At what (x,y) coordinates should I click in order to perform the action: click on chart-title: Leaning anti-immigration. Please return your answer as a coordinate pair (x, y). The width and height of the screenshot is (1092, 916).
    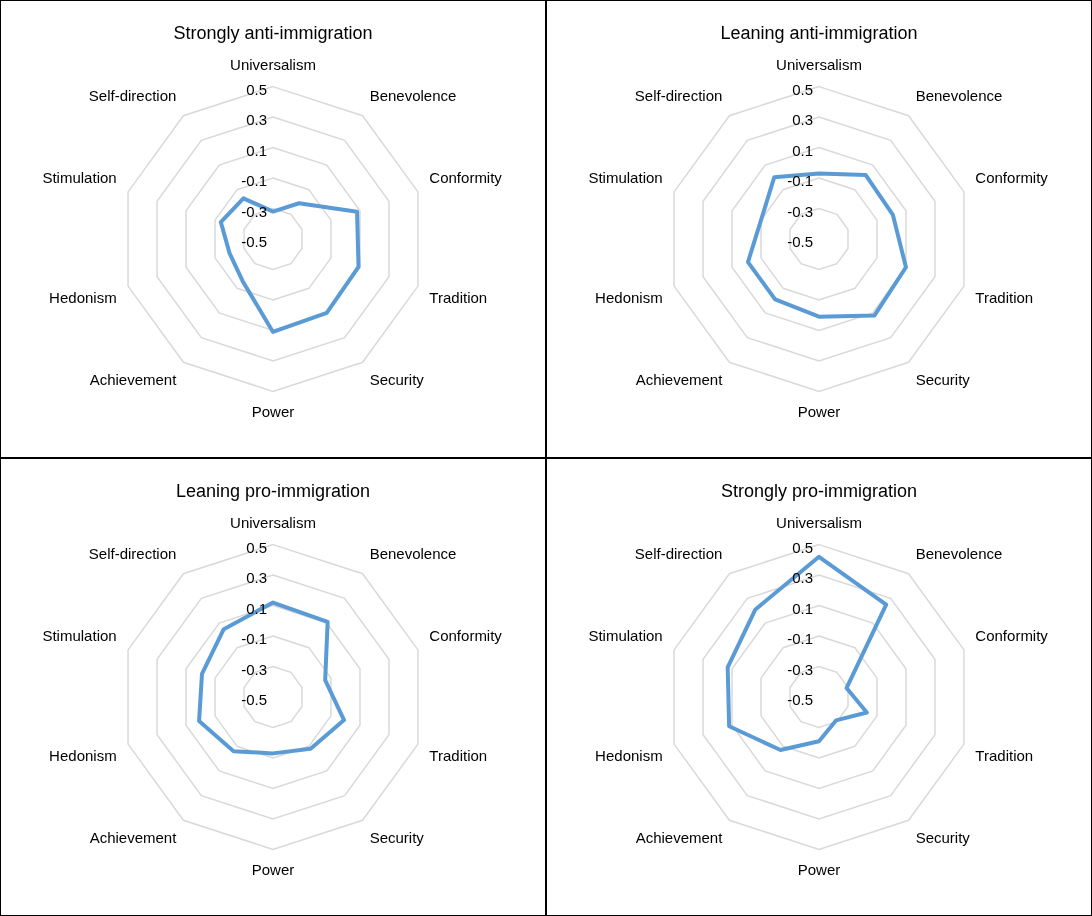
    Looking at the image, I should click on (819, 32).